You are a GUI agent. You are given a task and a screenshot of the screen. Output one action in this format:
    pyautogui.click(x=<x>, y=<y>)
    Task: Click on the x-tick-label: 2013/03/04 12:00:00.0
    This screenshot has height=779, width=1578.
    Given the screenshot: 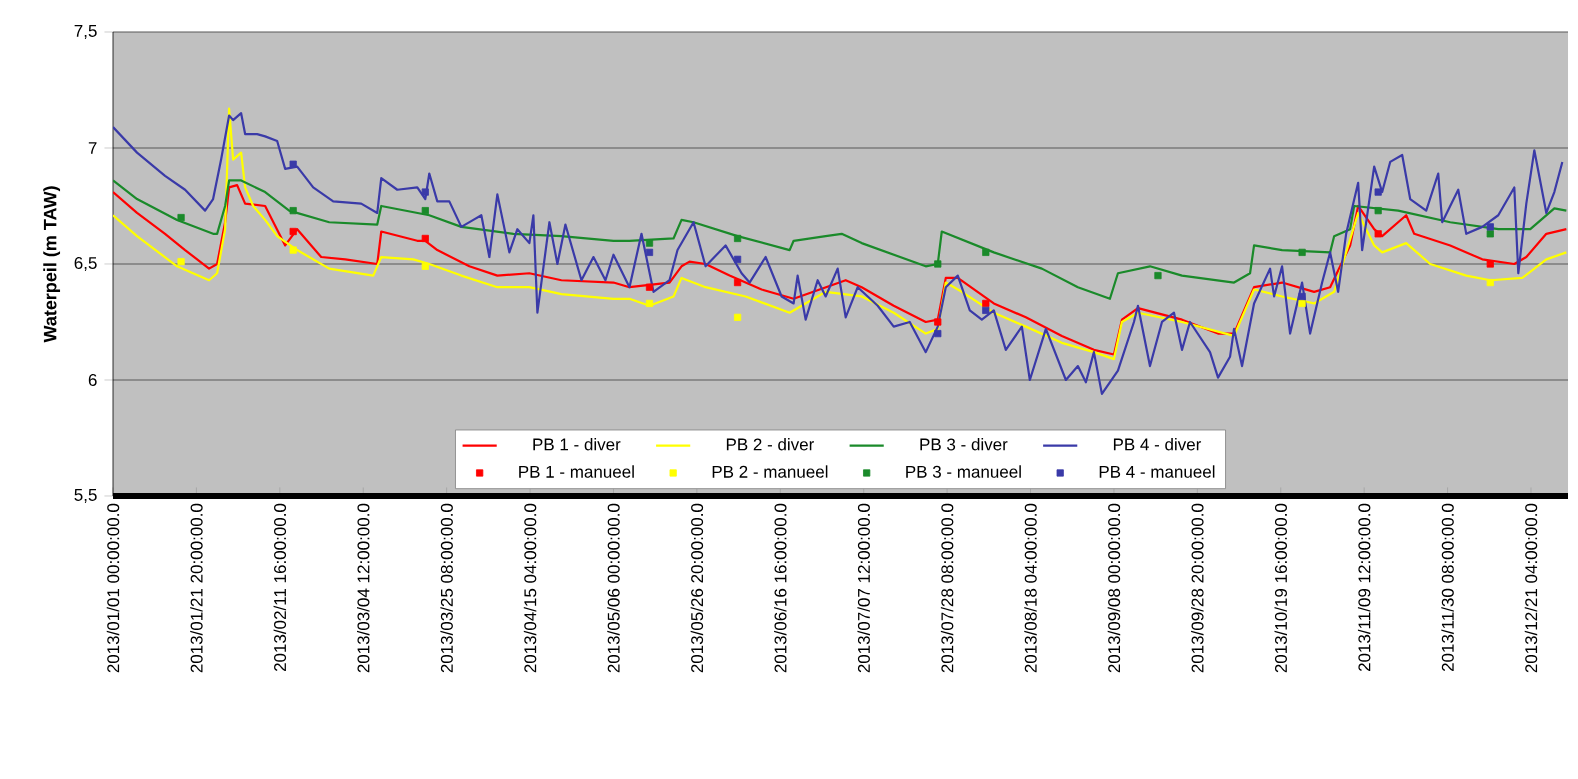 What is the action you would take?
    pyautogui.click(x=363, y=588)
    